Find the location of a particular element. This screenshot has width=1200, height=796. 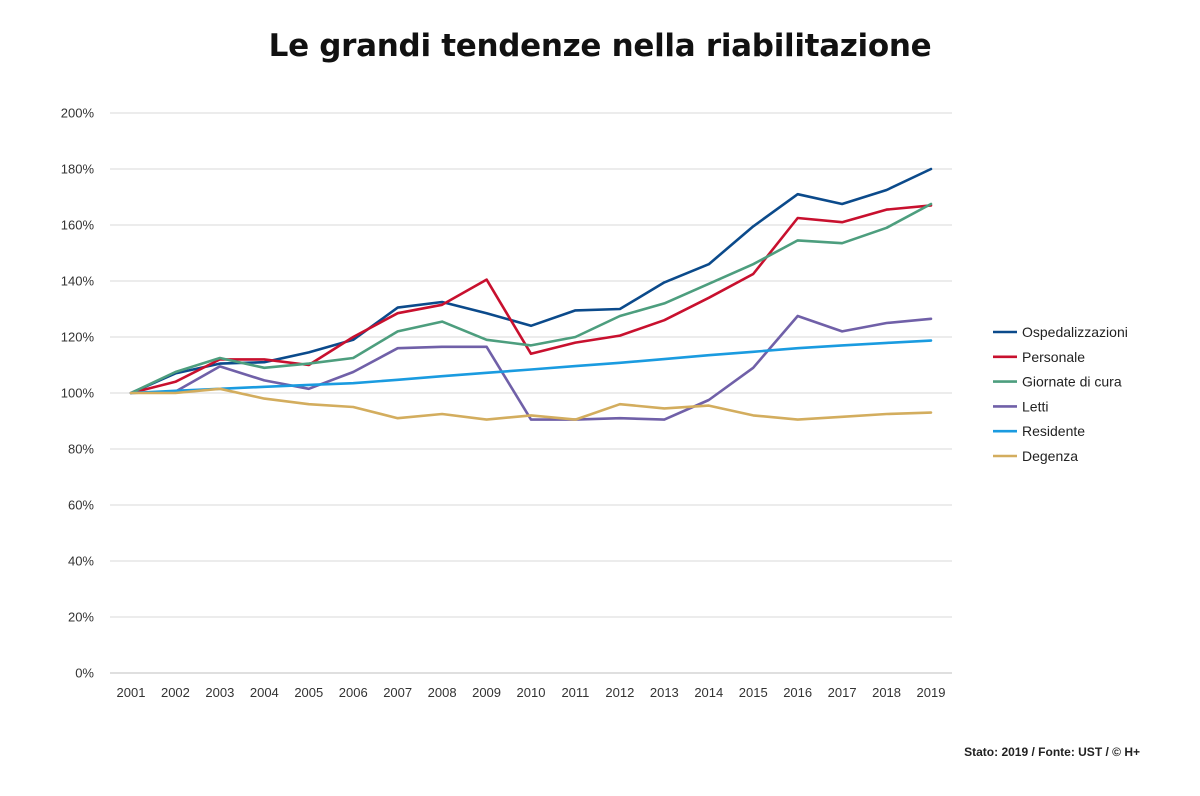

series-line-residente is located at coordinates (531, 367).